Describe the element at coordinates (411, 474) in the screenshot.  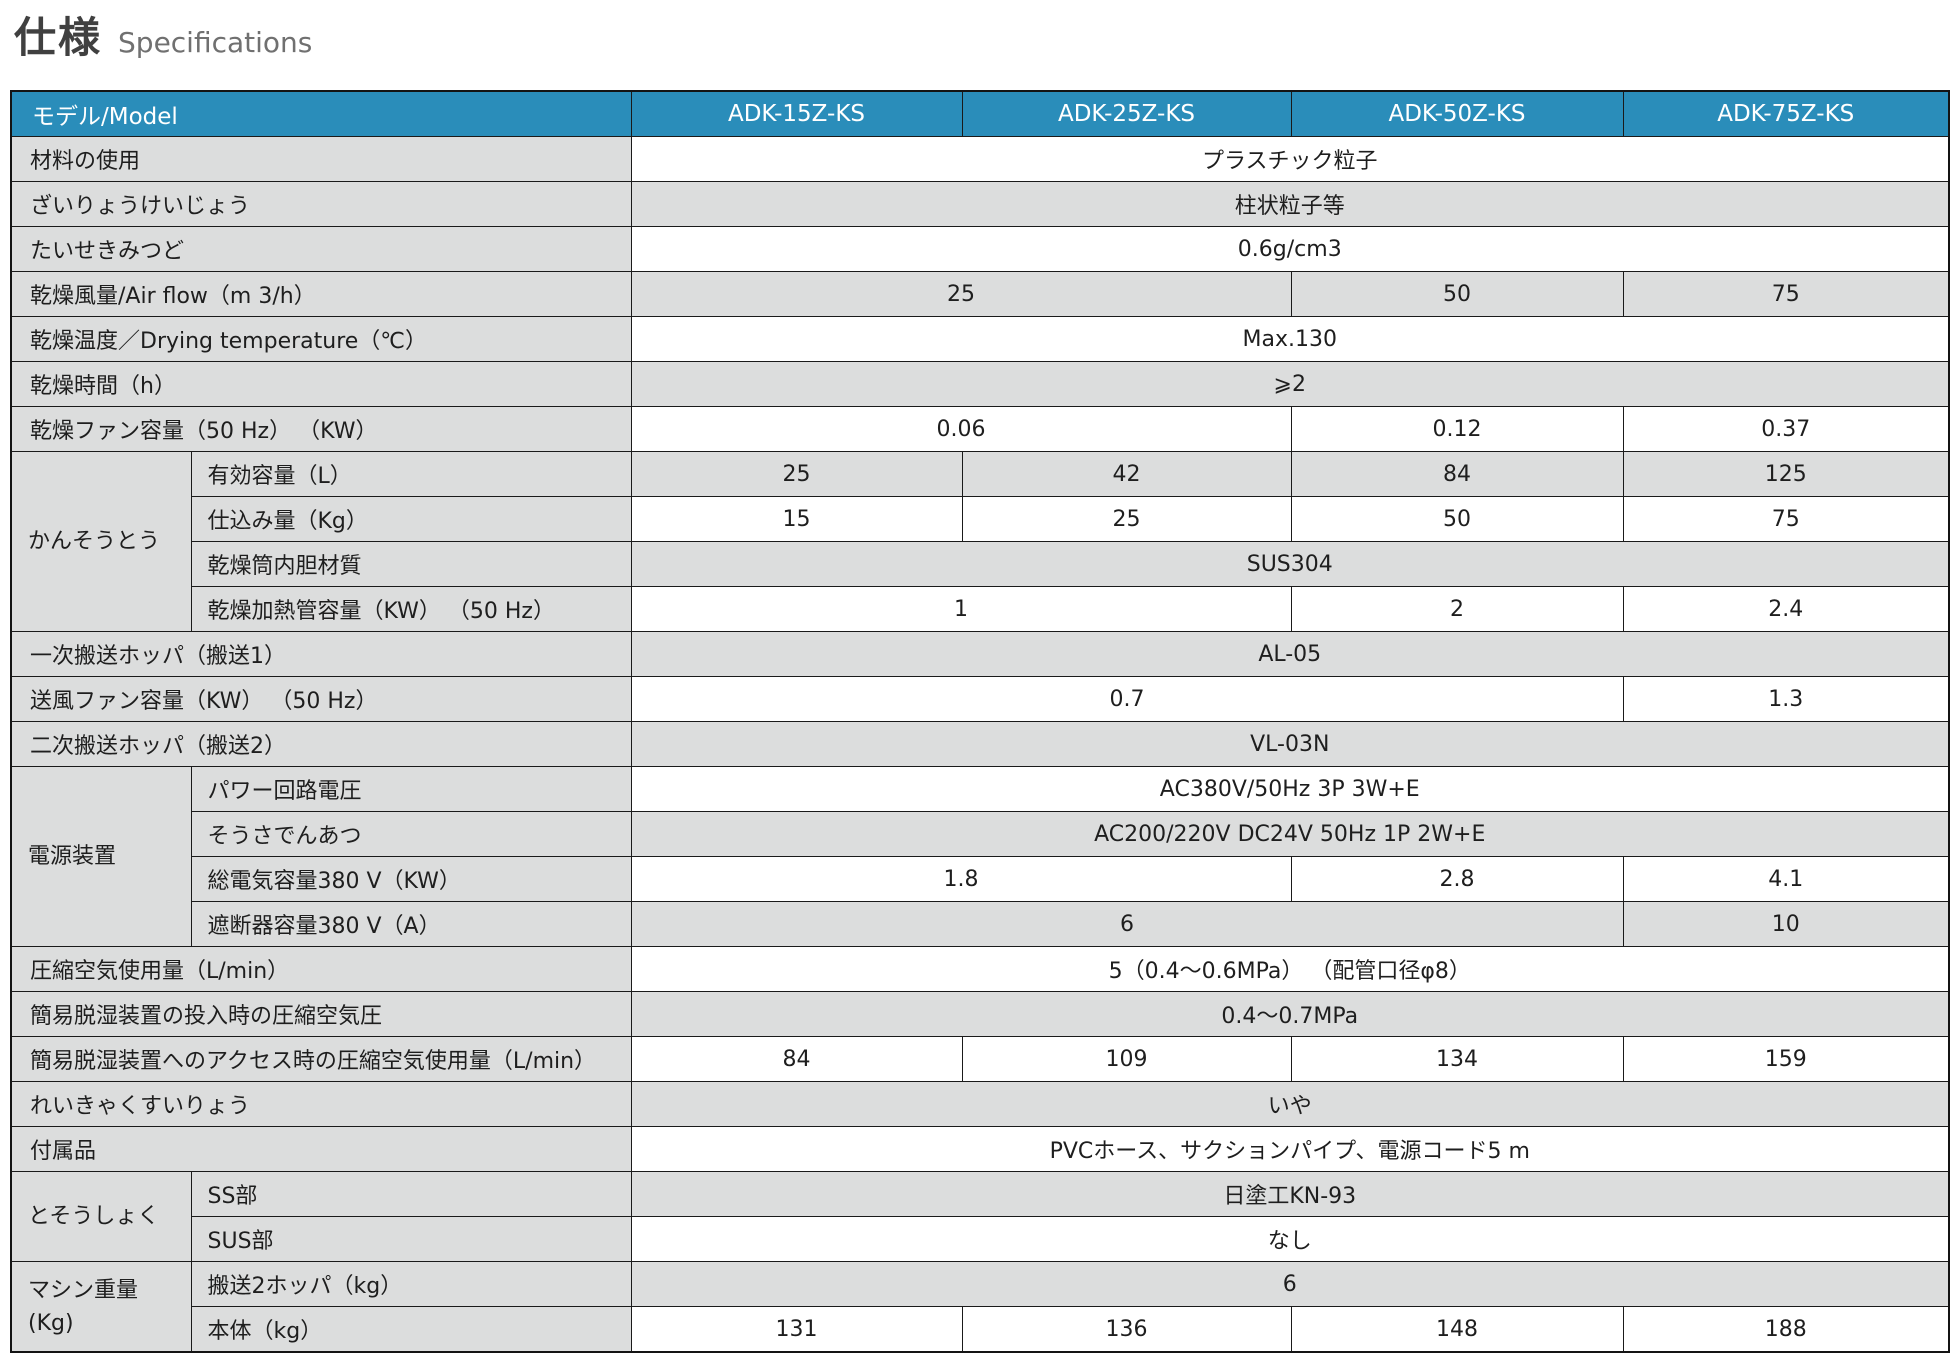
I see `row-label: 有効容量（L）` at that location.